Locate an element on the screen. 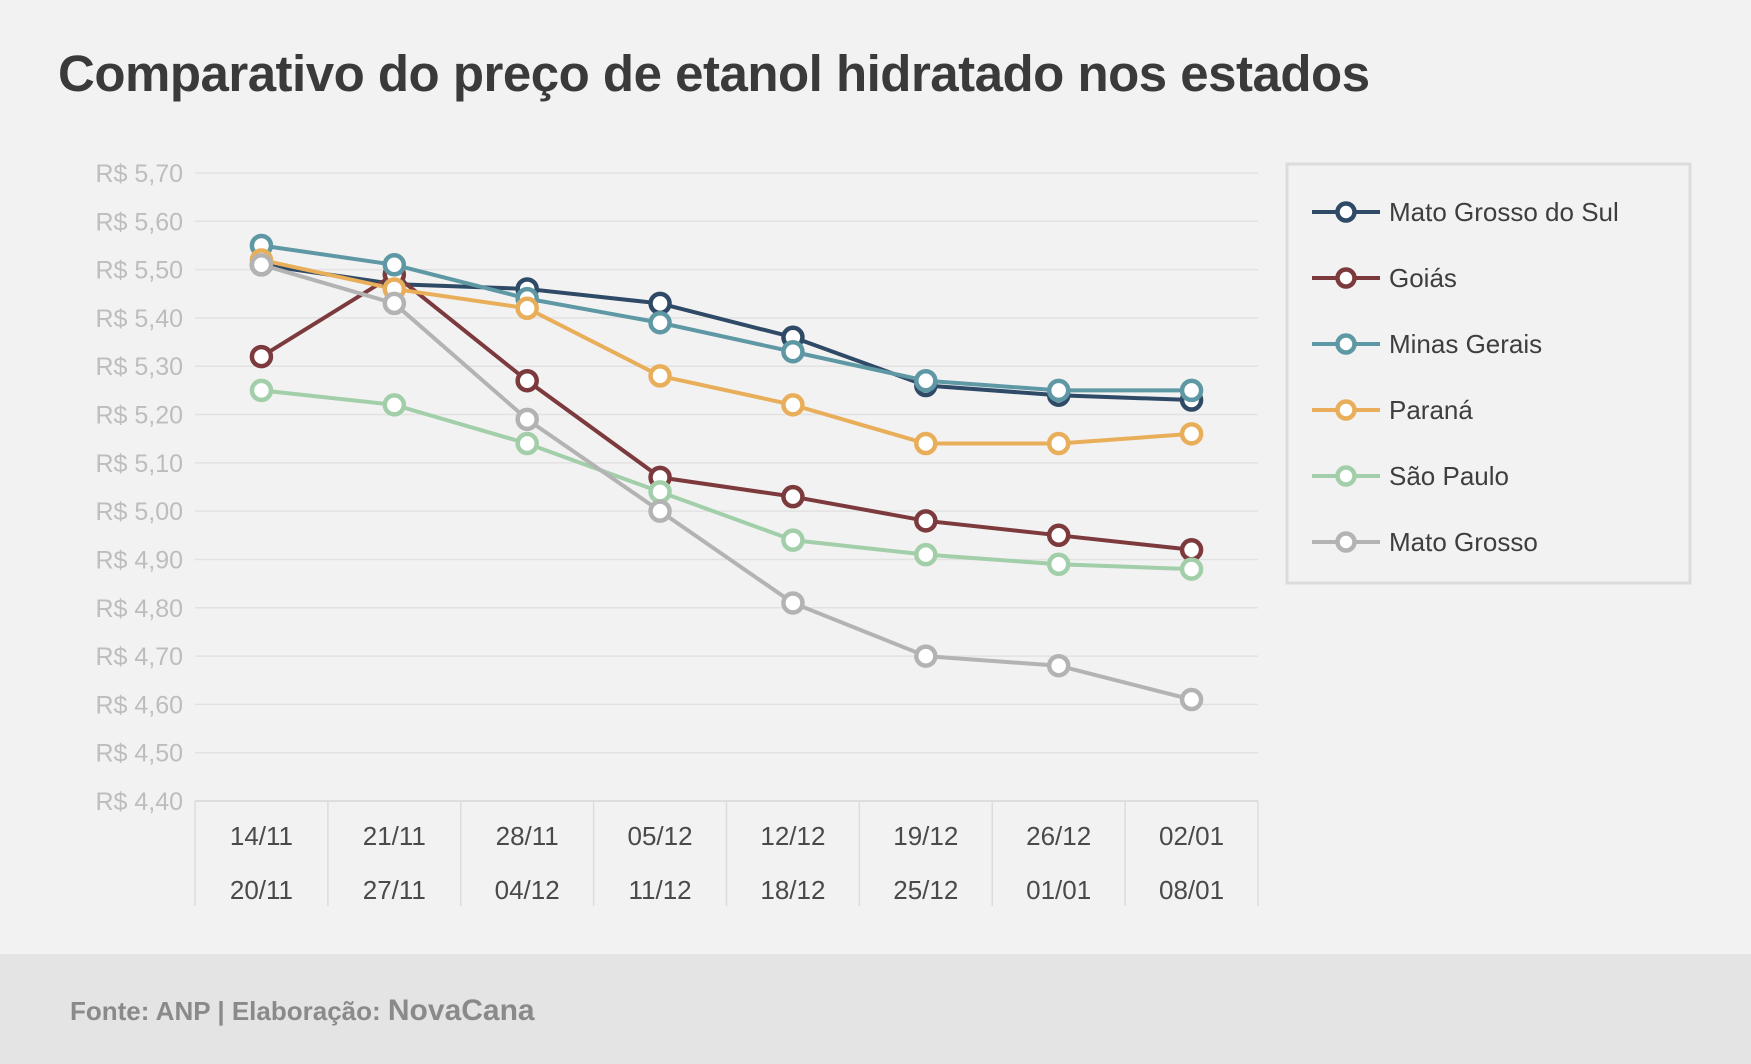 Image resolution: width=1751 pixels, height=1064 pixels. y-tick-label: R$ 4,50 is located at coordinates (139, 754).